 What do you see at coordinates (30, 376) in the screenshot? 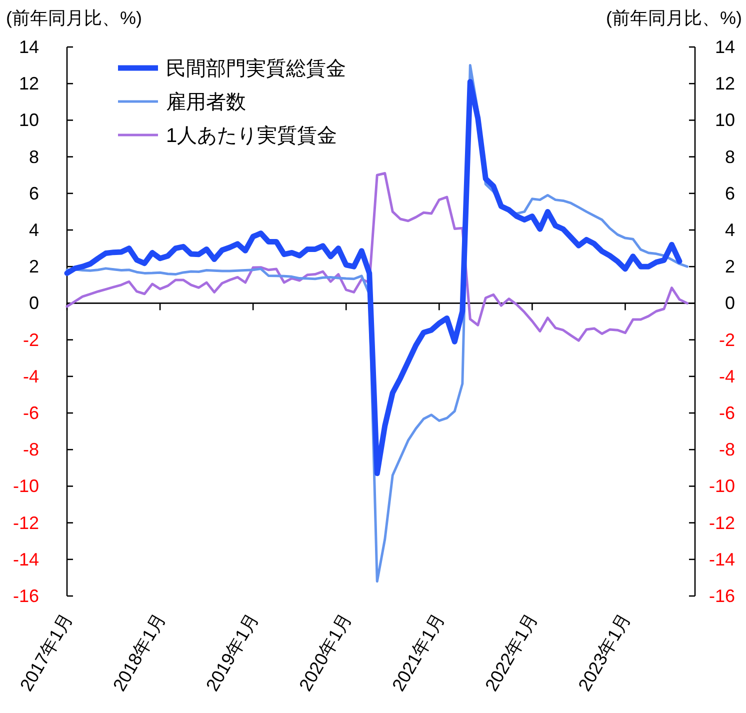
I see `y-tick-label: -4` at bounding box center [30, 376].